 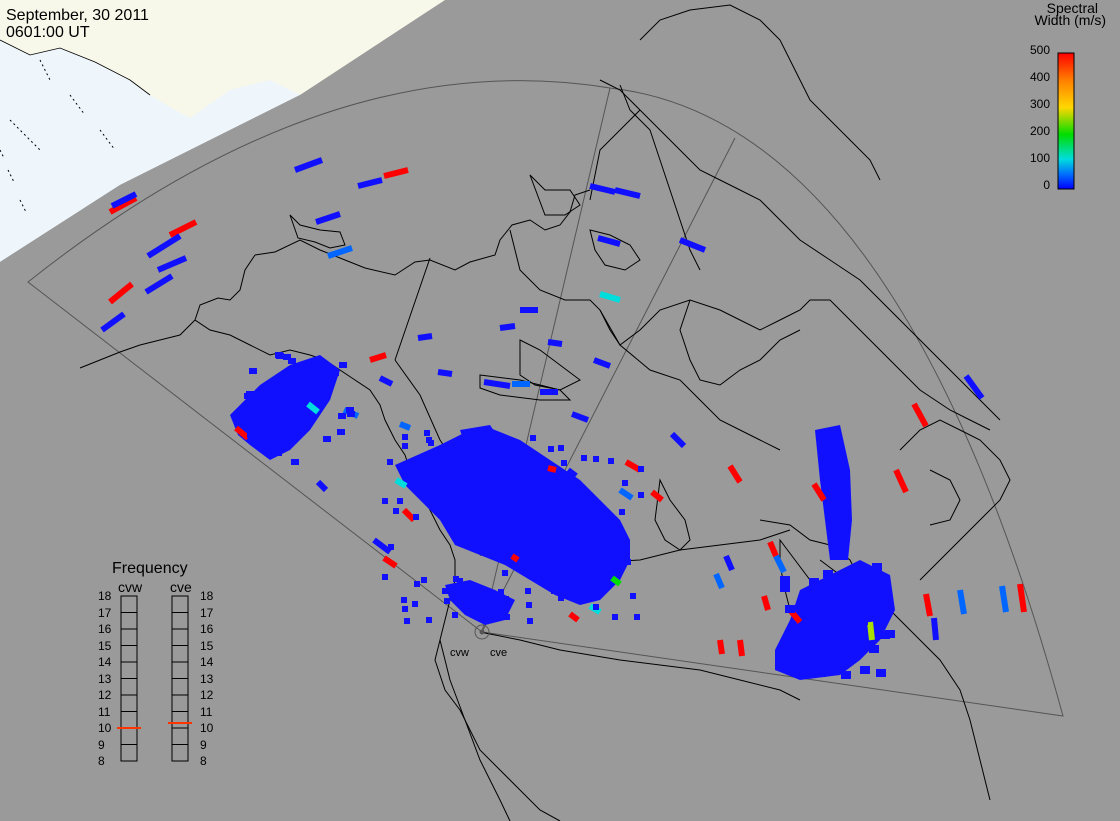 What do you see at coordinates (1066, 121) in the screenshot?
I see `colorbar` at bounding box center [1066, 121].